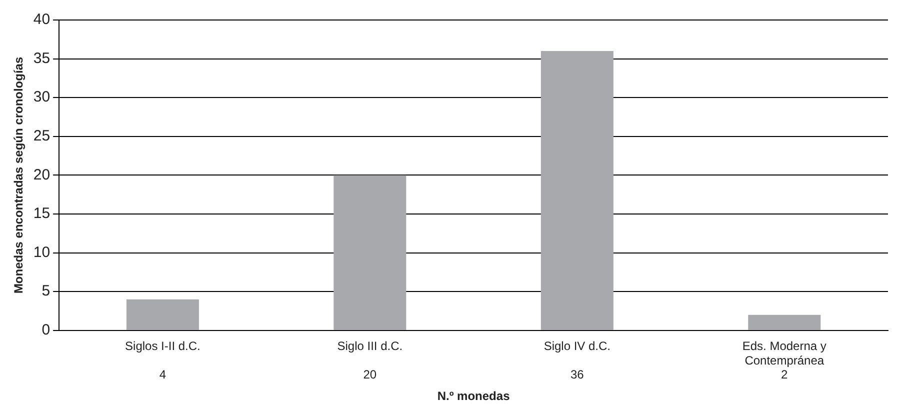 The width and height of the screenshot is (917, 417). I want to click on data-label: 4, so click(162, 375).